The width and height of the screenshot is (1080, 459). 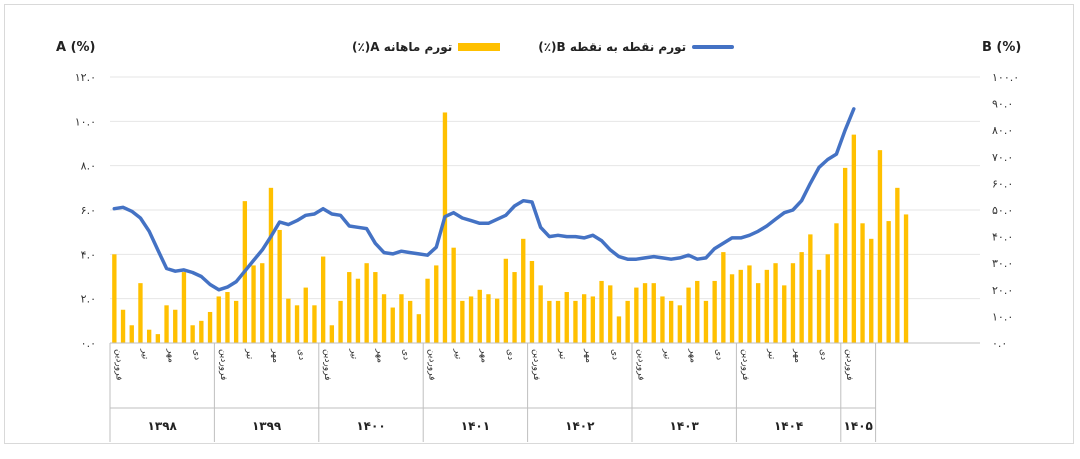 What do you see at coordinates (1005, 77) in the screenshot?
I see `right-tick-label: ۱۰۰.۰` at bounding box center [1005, 77].